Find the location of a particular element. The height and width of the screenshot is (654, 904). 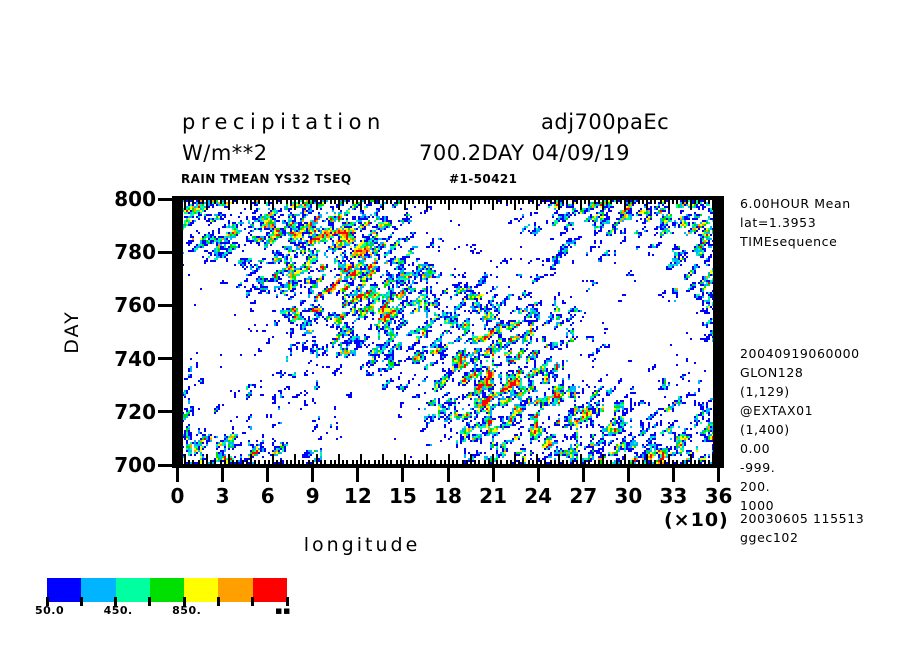

x-tick-label: 24 is located at coordinates (538, 496).